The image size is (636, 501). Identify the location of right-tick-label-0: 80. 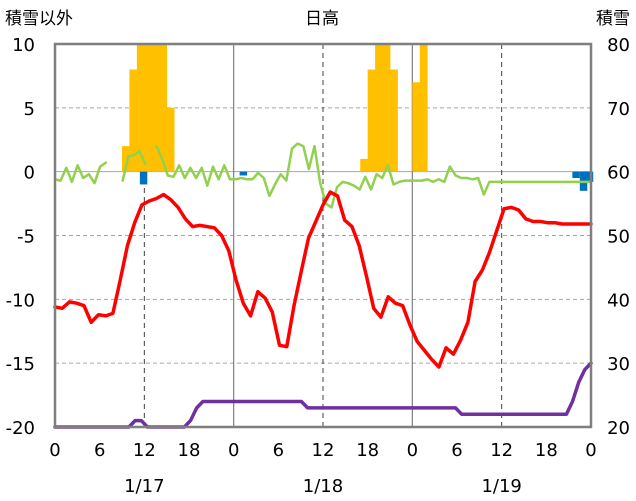
(618, 45).